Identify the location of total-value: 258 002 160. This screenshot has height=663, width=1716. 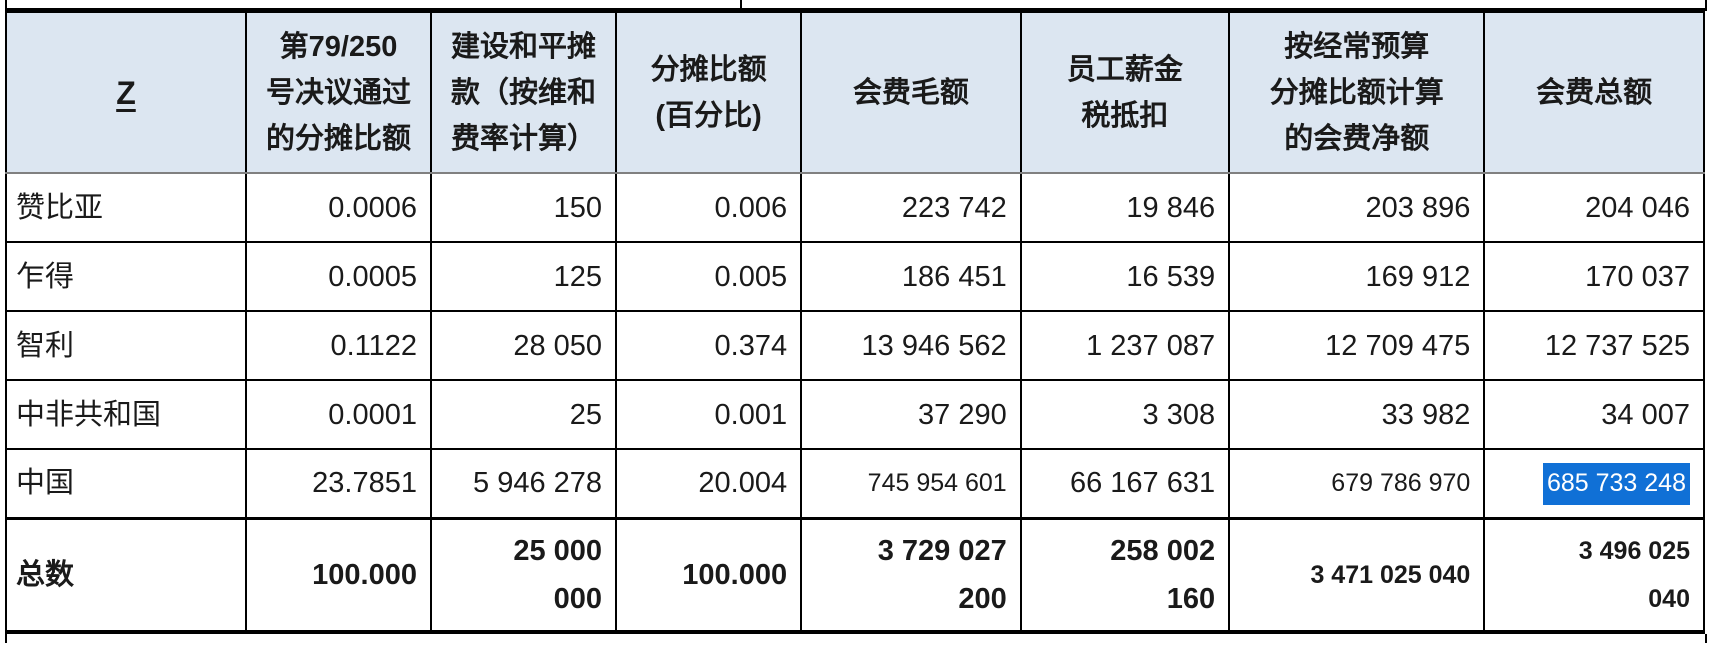
(1125, 575).